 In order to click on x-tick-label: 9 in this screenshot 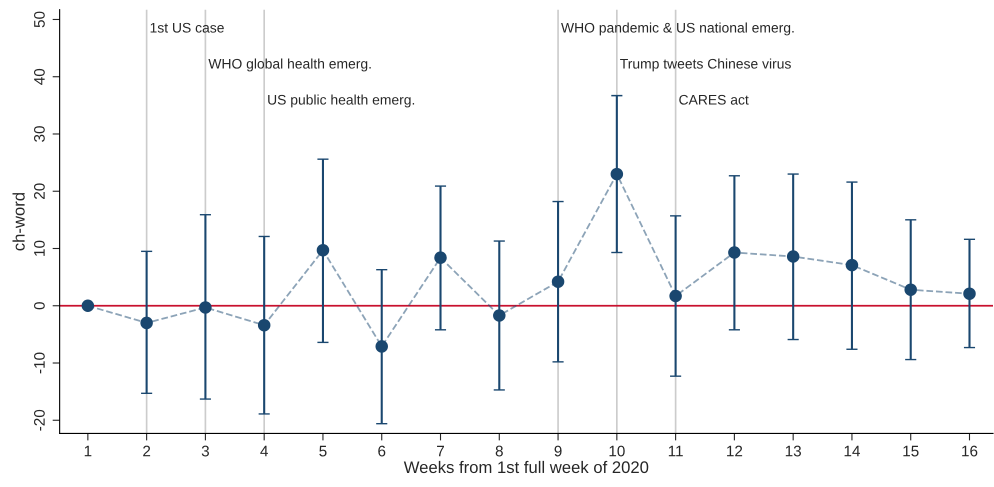, I will do `click(558, 451)`.